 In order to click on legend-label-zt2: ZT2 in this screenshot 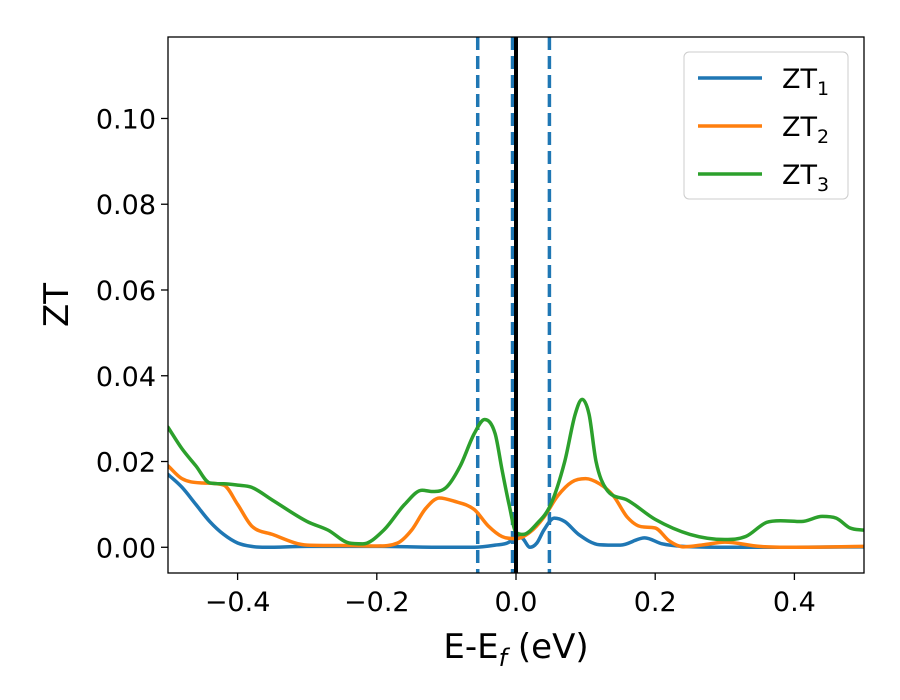, I will do `click(805, 130)`.